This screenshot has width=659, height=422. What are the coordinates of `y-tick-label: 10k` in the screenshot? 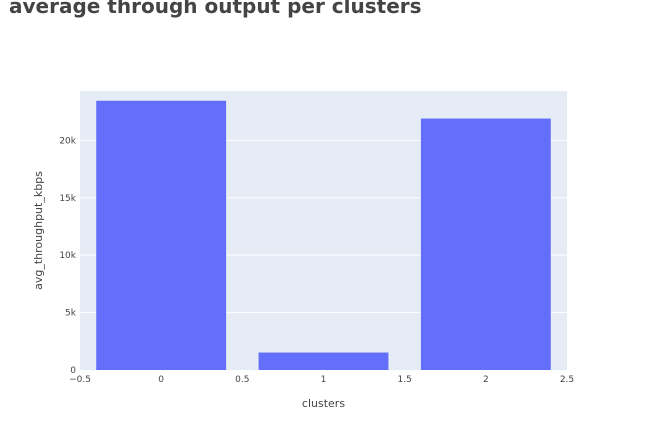 It's located at (67, 256).